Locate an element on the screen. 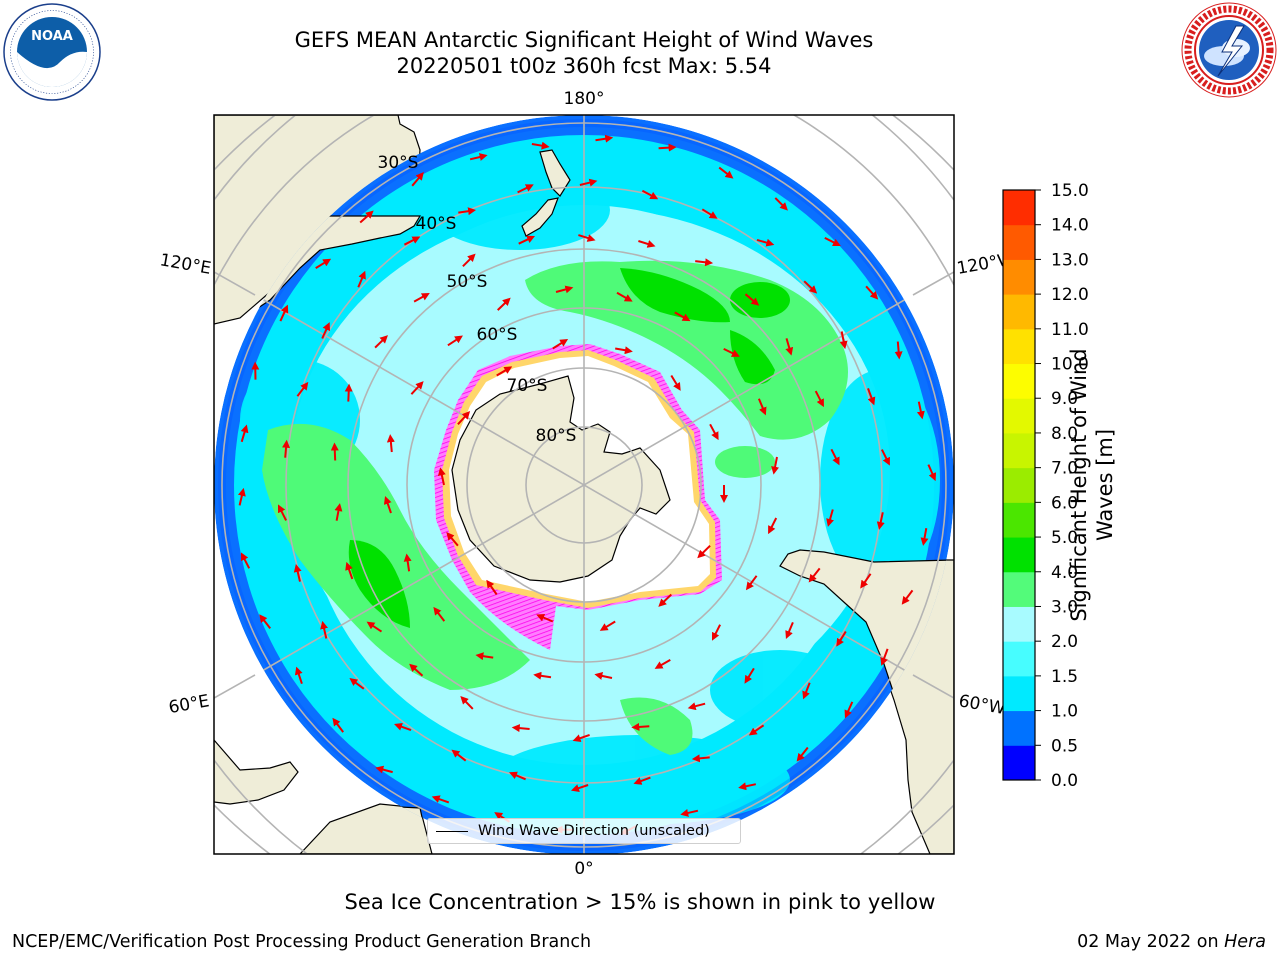  lat-label-30s: 30°S is located at coordinates (398, 163).